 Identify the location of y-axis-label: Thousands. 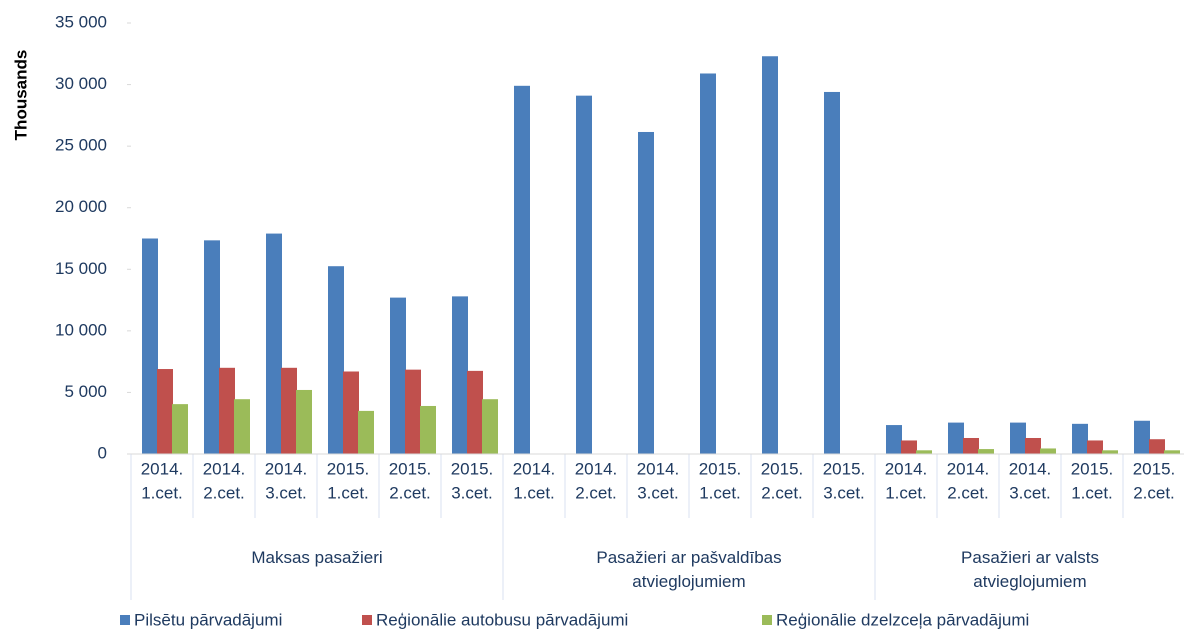
(20, 95).